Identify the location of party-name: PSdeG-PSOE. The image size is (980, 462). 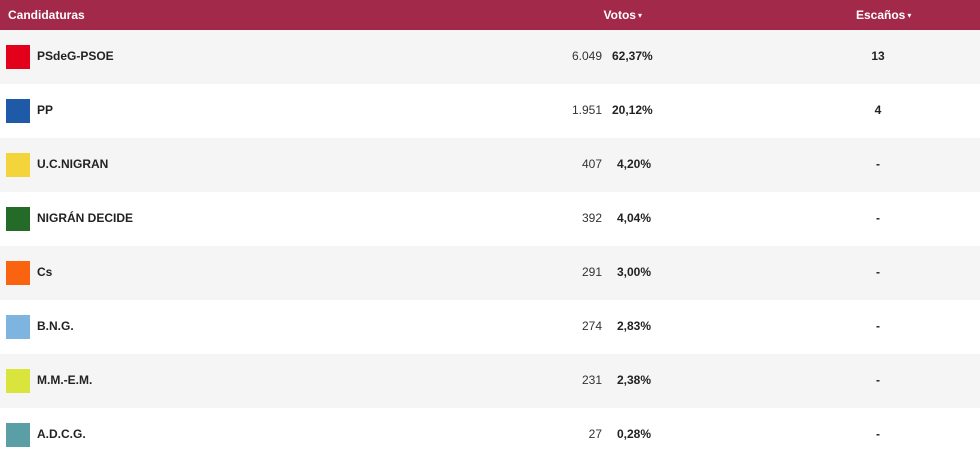
(75, 56).